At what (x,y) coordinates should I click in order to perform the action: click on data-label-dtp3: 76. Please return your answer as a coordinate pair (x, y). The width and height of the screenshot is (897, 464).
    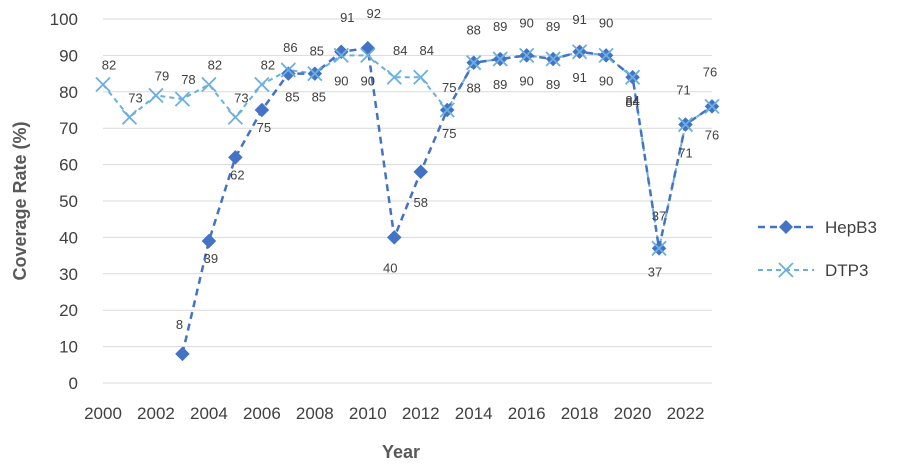
    Looking at the image, I should click on (710, 71).